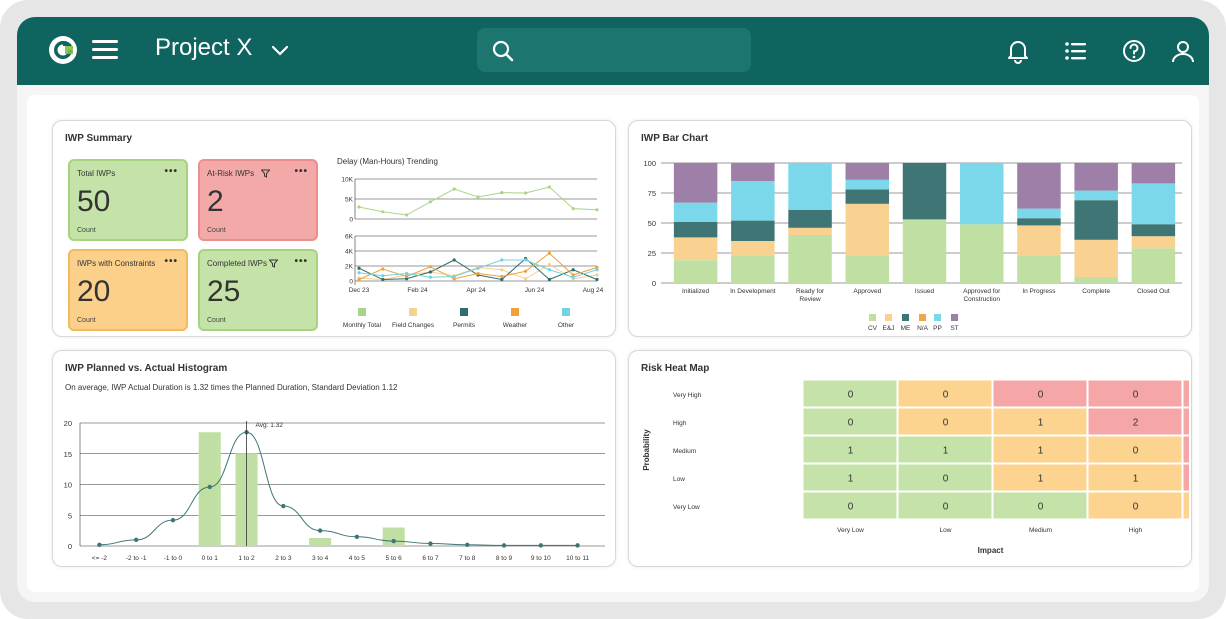 Image resolution: width=1226 pixels, height=619 pixels. I want to click on kpi-tile: Completed IWPs 25 Count •••, so click(258, 290).